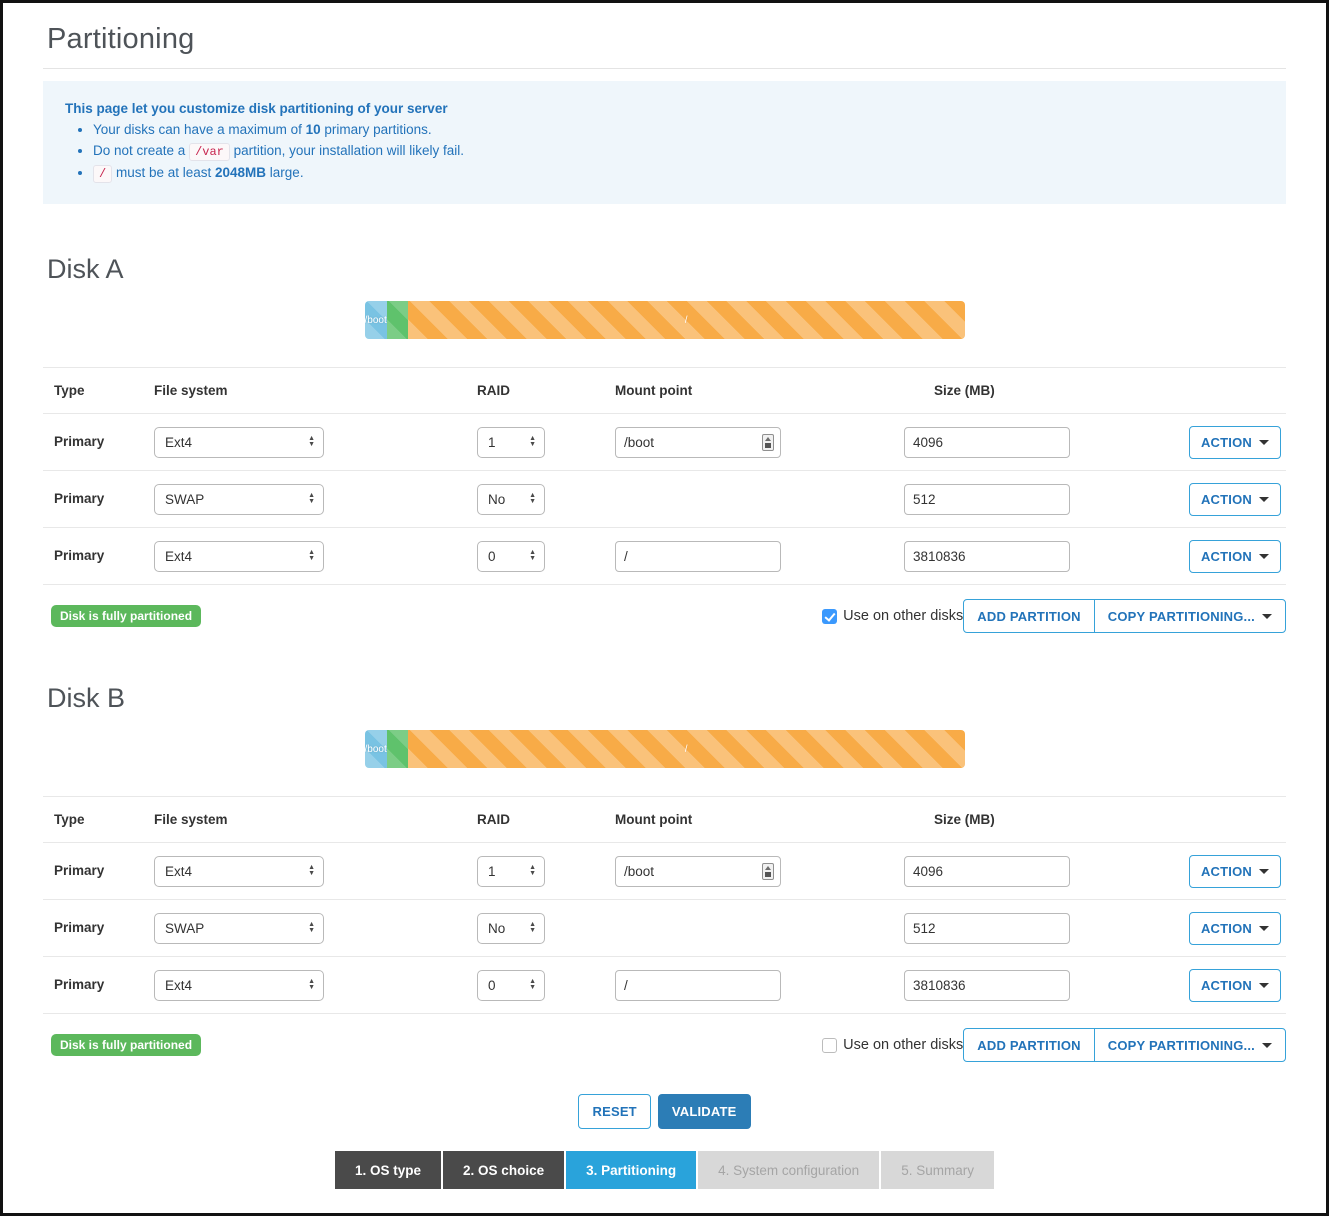  Describe the element at coordinates (164, 172) in the screenshot. I see `info-text: must be at least` at that location.